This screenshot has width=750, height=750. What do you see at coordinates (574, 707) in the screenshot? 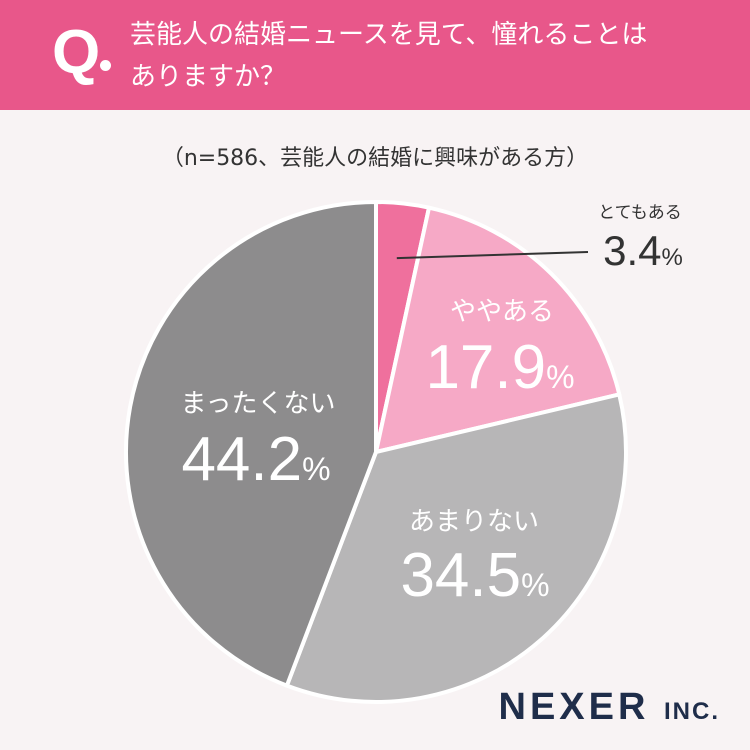
I see `logo-name: NEXER` at bounding box center [574, 707].